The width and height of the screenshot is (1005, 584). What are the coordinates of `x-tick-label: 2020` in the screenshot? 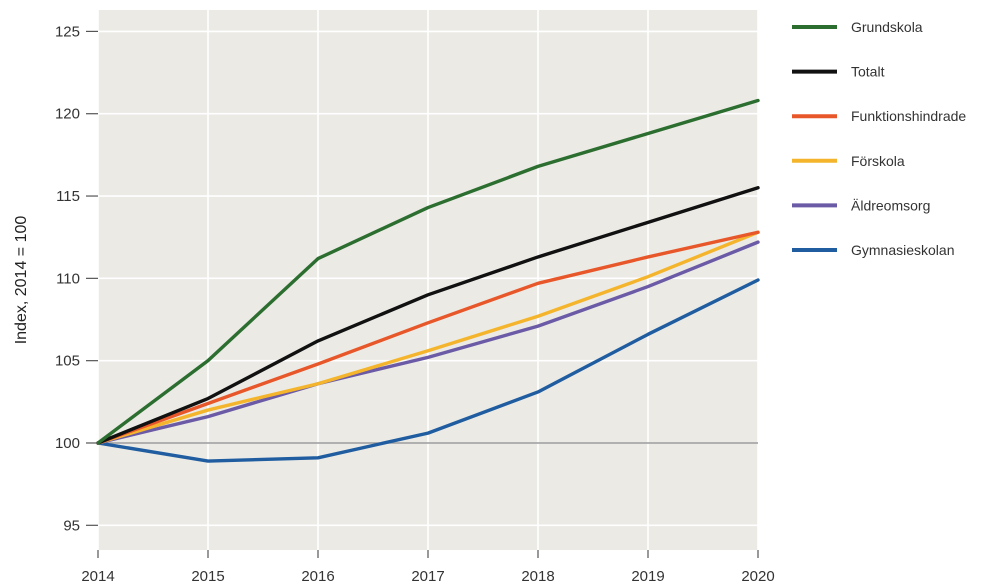 It's located at (757, 576).